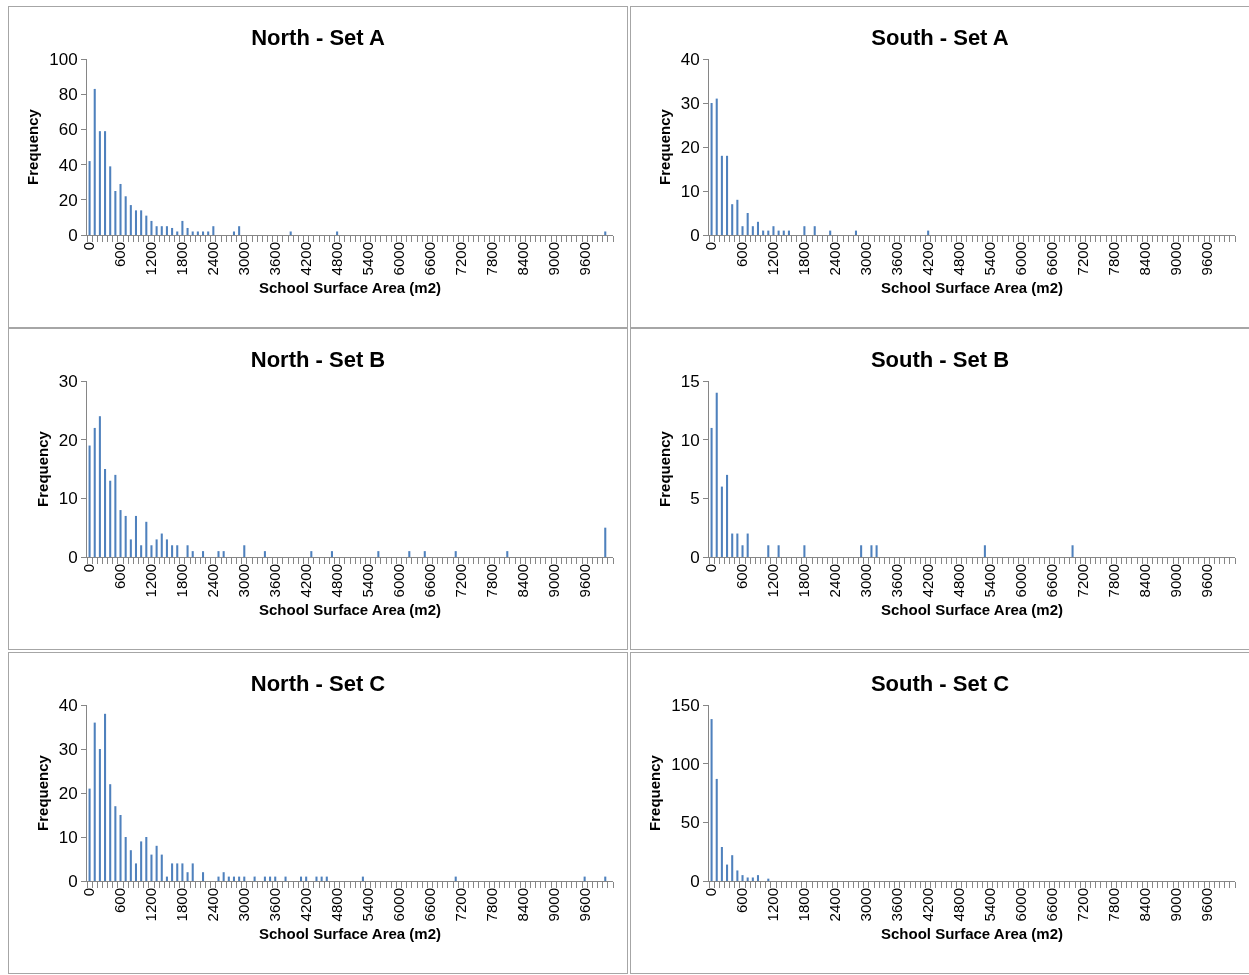 This screenshot has height=975, width=1249. What do you see at coordinates (690, 823) in the screenshot?
I see `y-tick-label: 50` at bounding box center [690, 823].